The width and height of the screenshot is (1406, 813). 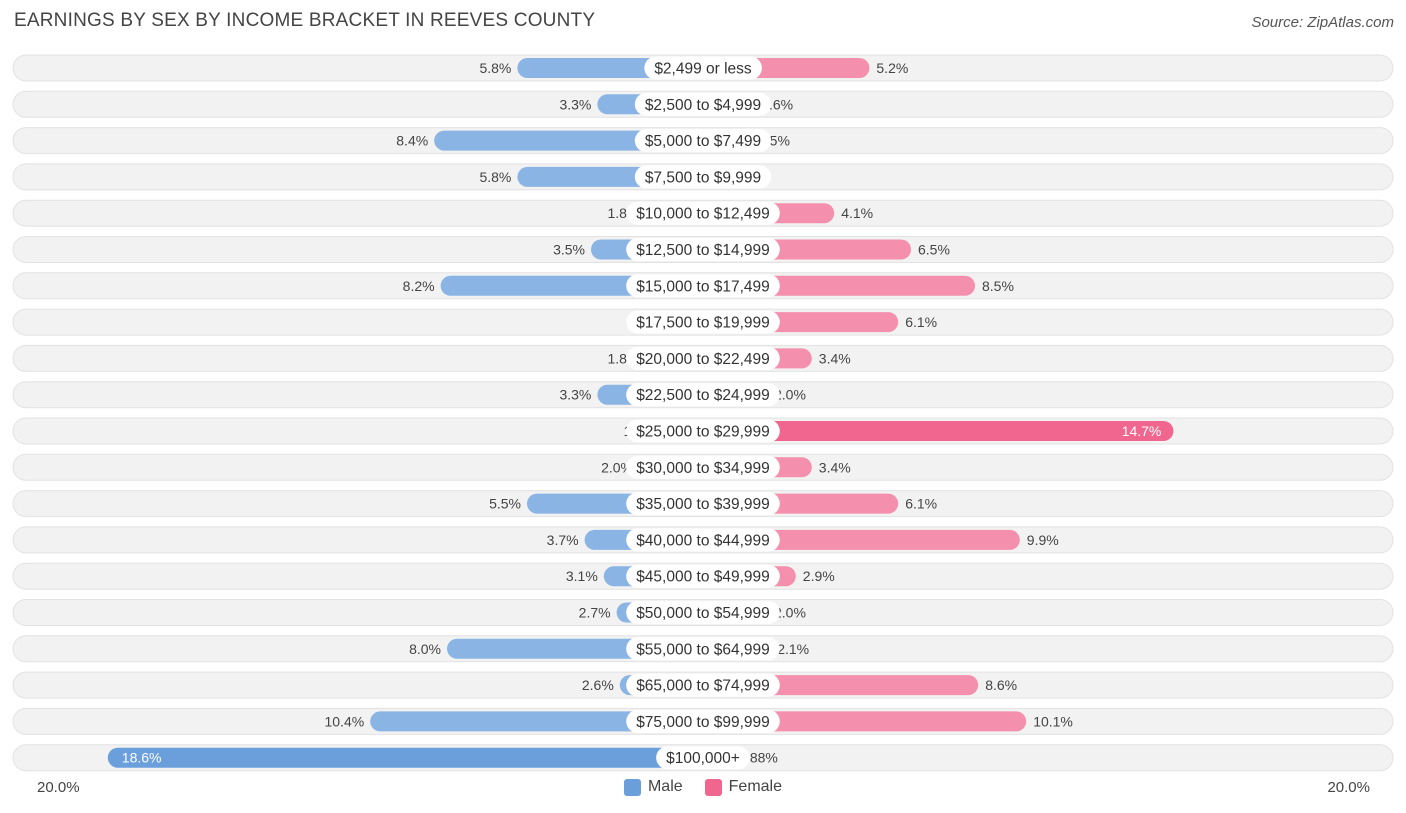 I want to click on bar-row: 2.6% 8.6% $65,000 to $74,999, so click(x=703, y=685).